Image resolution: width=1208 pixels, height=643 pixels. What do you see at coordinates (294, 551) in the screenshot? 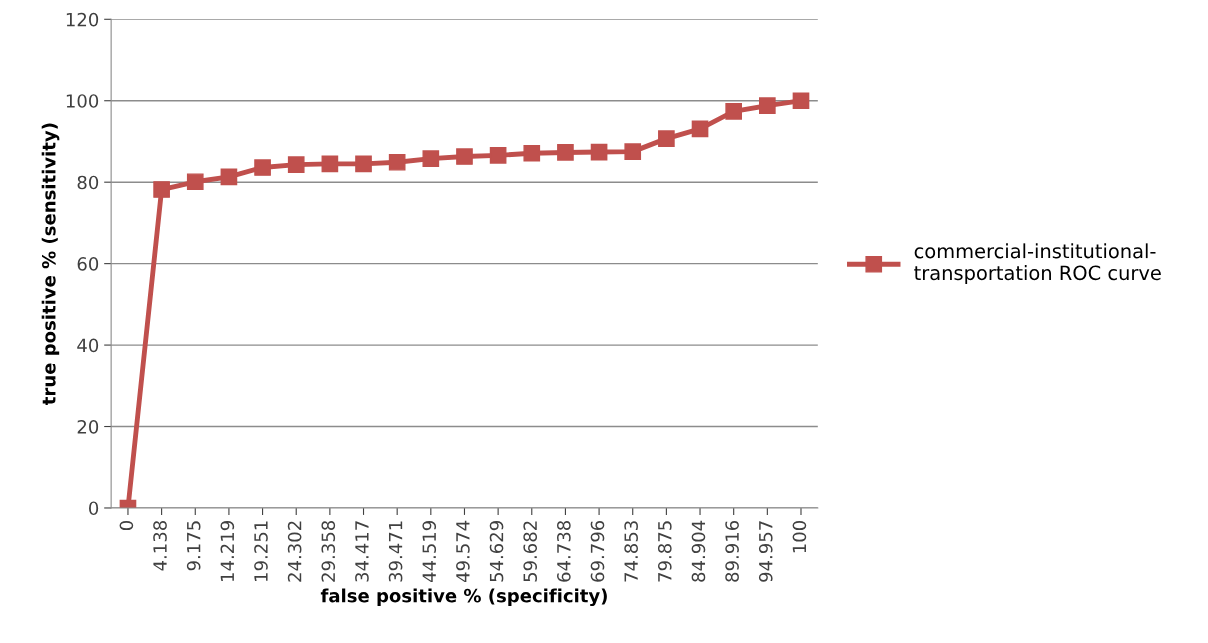
I see `x-tick-label: 24.302` at bounding box center [294, 551].